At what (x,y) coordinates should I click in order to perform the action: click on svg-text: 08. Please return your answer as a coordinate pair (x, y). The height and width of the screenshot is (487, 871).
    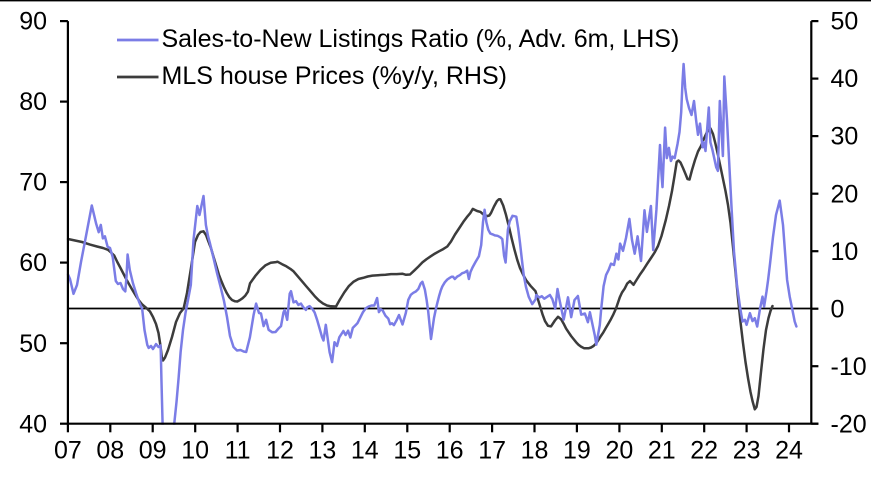
    Looking at the image, I should click on (110, 451).